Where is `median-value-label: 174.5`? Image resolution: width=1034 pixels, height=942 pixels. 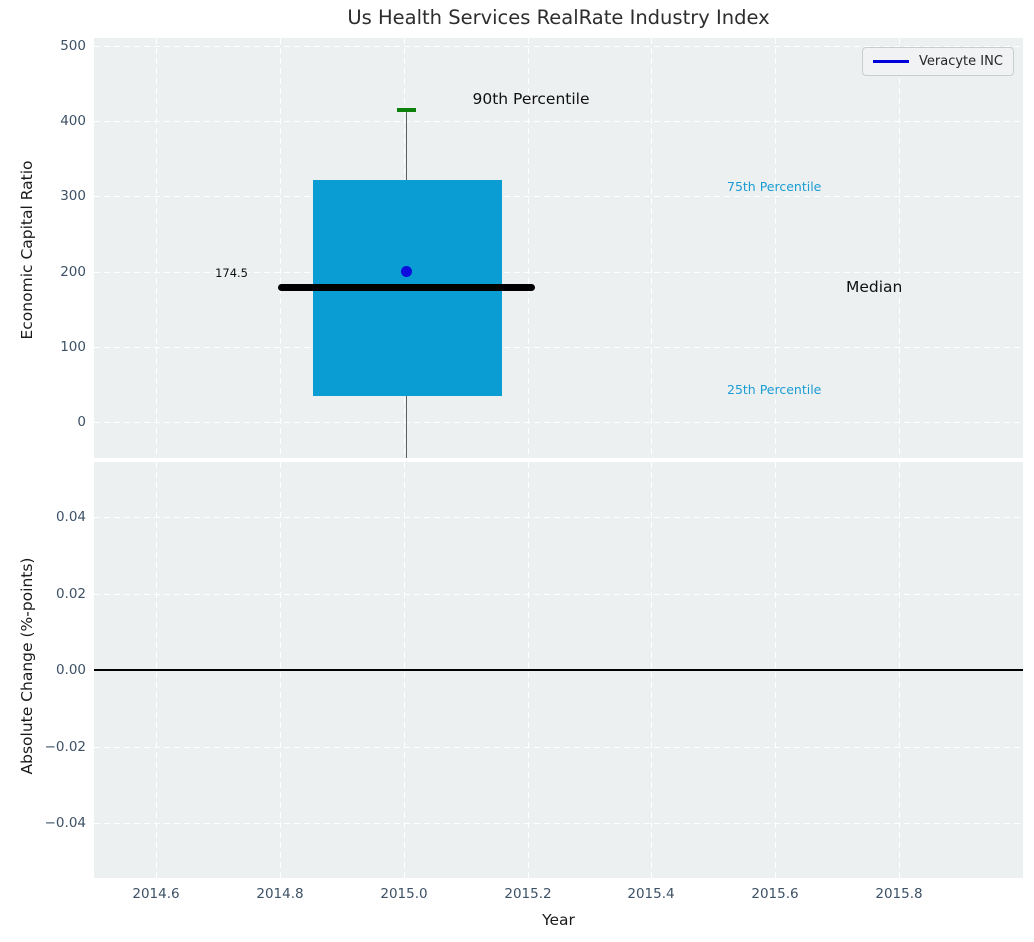
median-value-label: 174.5 is located at coordinates (231, 273).